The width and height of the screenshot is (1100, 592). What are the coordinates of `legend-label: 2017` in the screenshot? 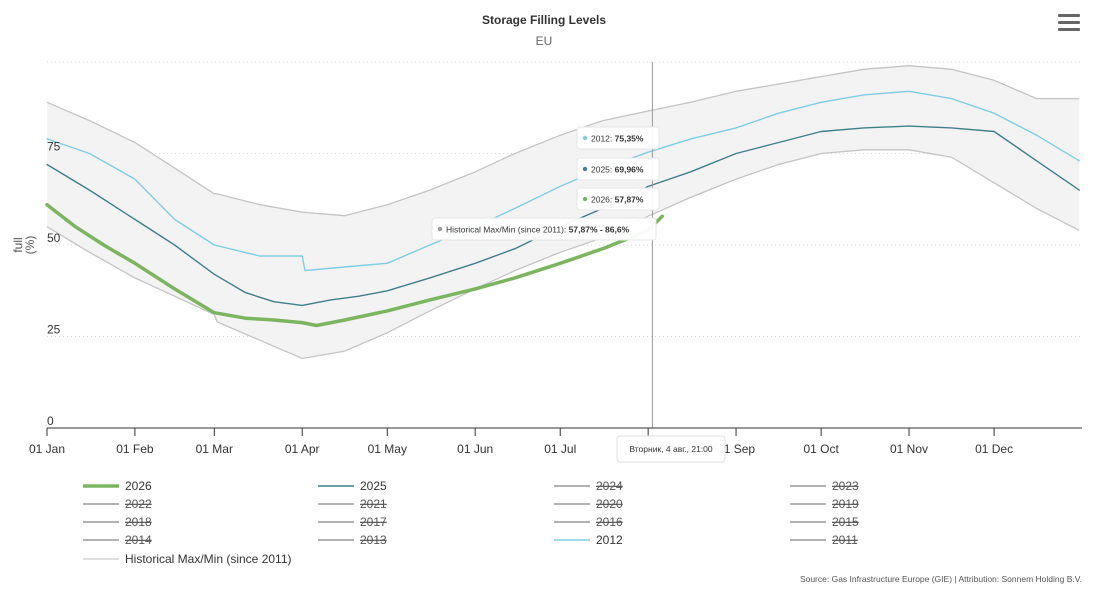 It's located at (373, 522).